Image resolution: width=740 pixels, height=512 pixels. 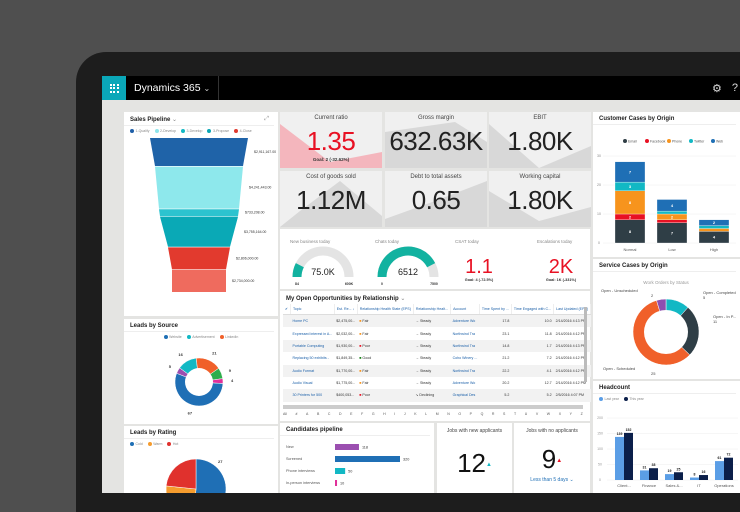 I want to click on legend-item: LinkedIn, so click(x=228, y=337).